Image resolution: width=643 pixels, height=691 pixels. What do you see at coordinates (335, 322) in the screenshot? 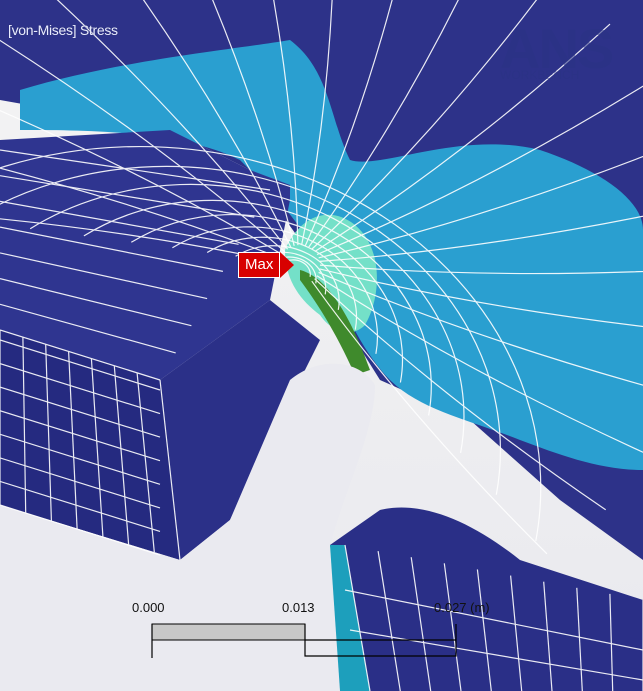
I see `peak-stress-zone` at bounding box center [335, 322].